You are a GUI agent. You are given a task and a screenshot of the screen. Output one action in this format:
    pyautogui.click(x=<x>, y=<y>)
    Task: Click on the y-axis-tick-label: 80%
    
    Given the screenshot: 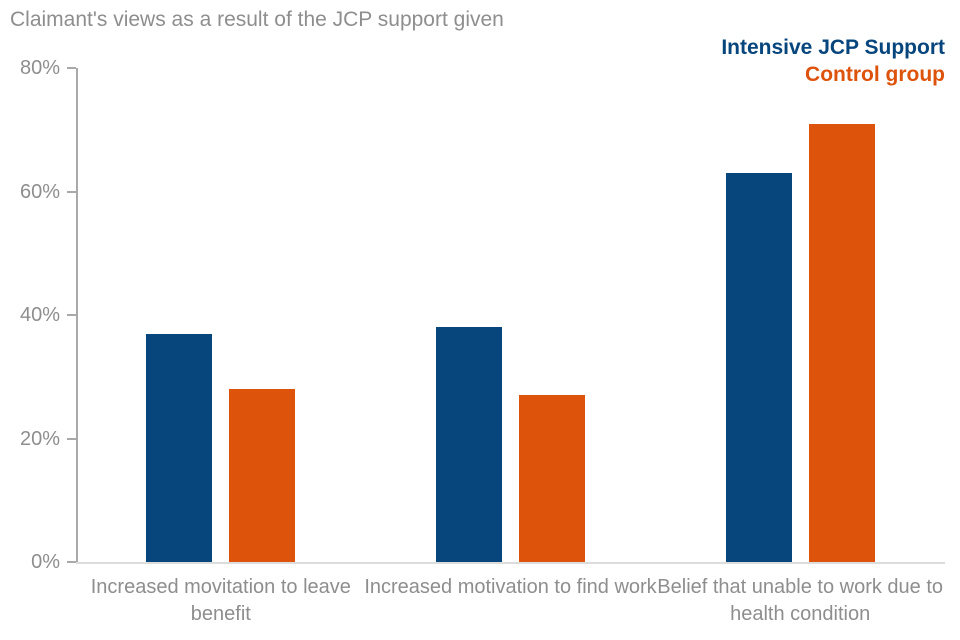 What is the action you would take?
    pyautogui.click(x=39, y=68)
    